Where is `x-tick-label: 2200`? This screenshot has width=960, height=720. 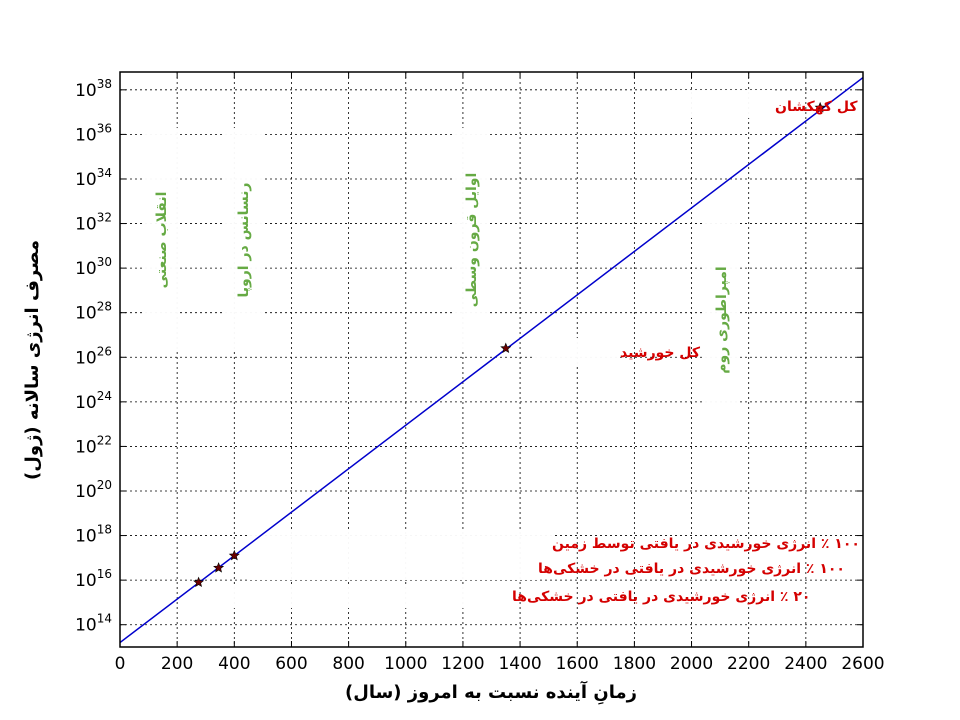
x-tick-label: 2200 is located at coordinates (748, 664).